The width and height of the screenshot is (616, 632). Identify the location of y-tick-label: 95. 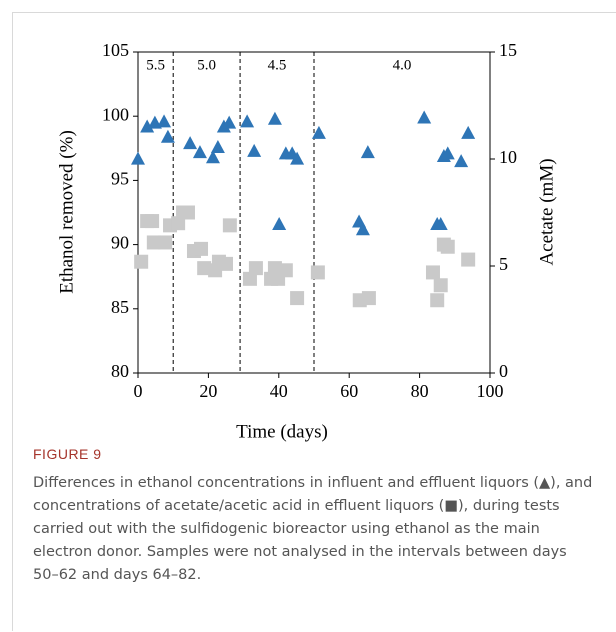
(120, 179).